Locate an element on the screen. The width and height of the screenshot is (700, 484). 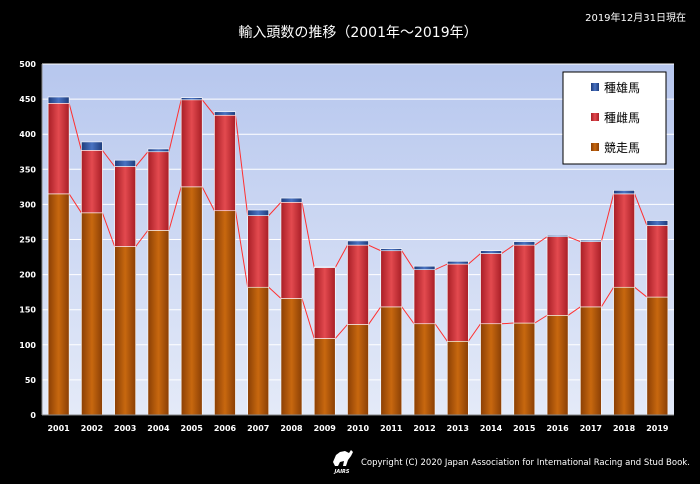
bar-mare-2001 is located at coordinates (58, 149).